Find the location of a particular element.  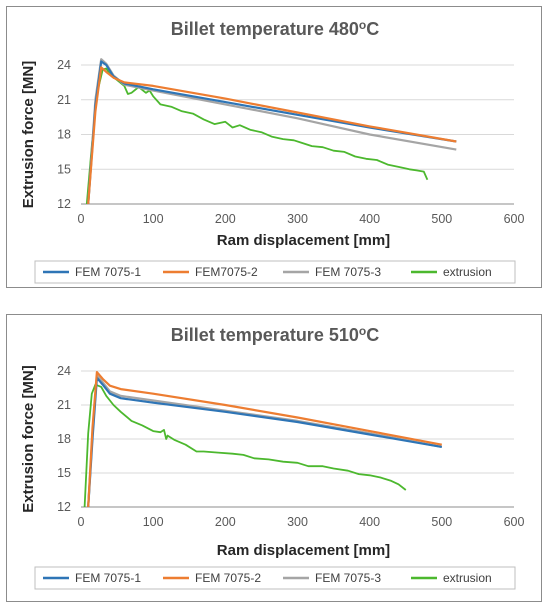

chart-title: Billet temperature 510oC is located at coordinates (275, 334).